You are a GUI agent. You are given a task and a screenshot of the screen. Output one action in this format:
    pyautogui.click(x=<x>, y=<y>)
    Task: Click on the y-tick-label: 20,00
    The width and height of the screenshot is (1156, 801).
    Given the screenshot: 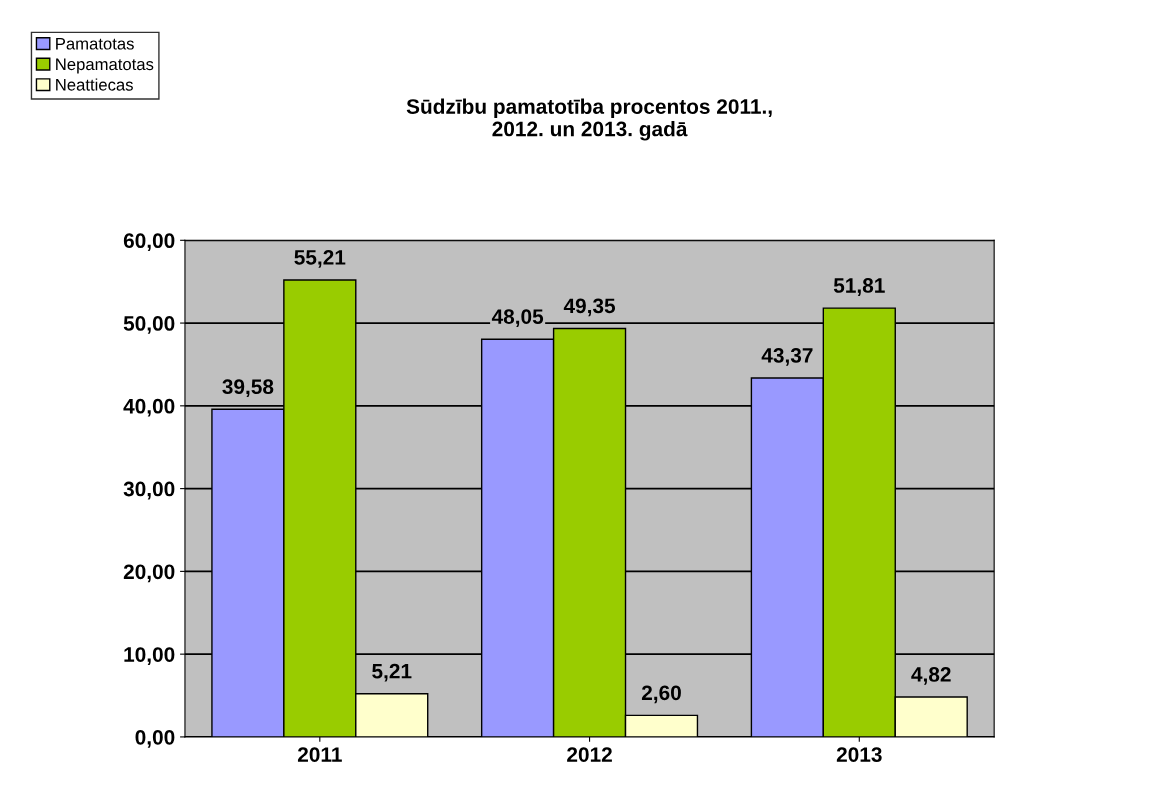 What is the action you would take?
    pyautogui.click(x=149, y=573)
    